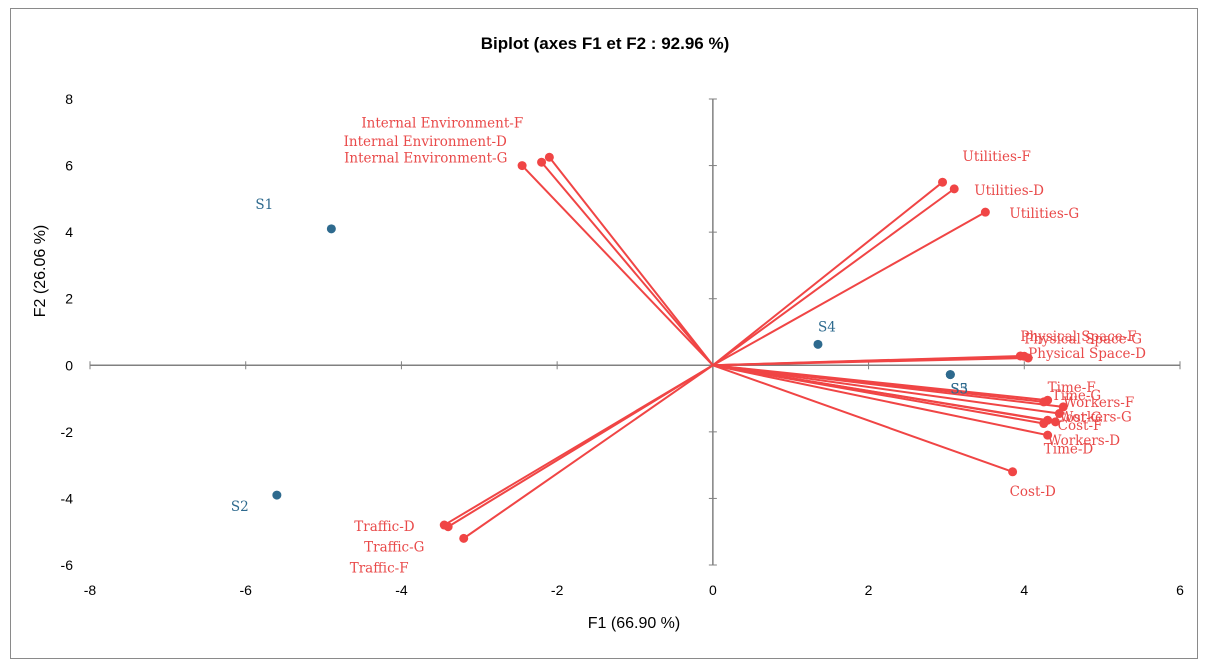 The width and height of the screenshot is (1207, 669). Describe the element at coordinates (401, 590) in the screenshot. I see `x-tick-label: -4` at that location.